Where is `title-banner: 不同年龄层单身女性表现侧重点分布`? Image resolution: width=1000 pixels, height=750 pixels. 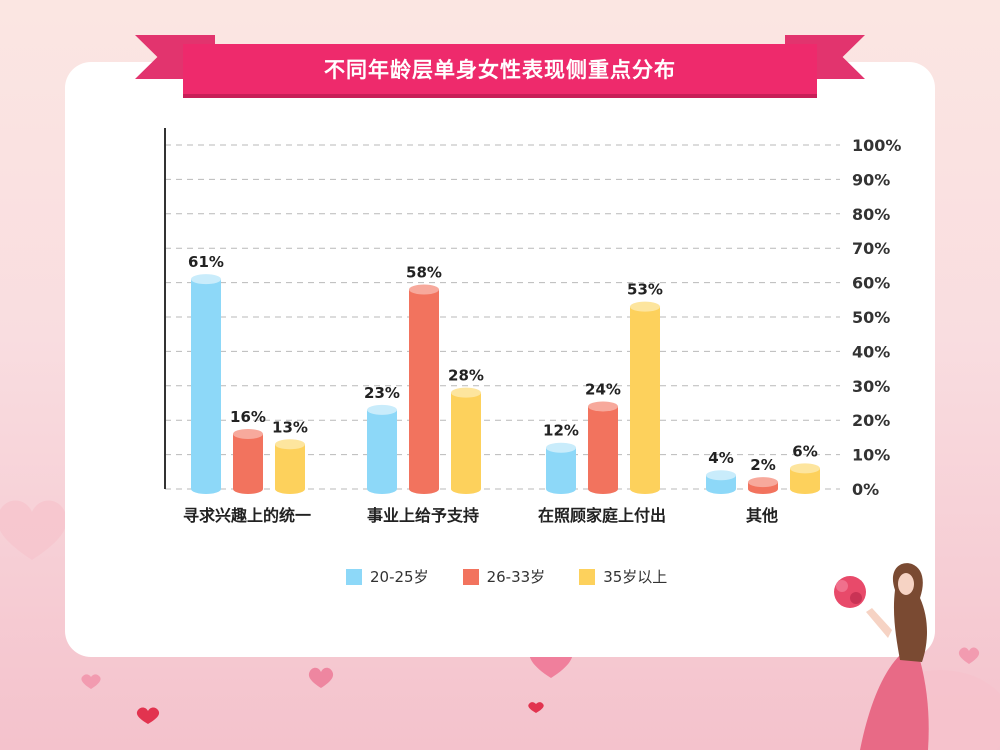
title-banner: 不同年龄层单身女性表现侧重点分布 is located at coordinates (500, 69).